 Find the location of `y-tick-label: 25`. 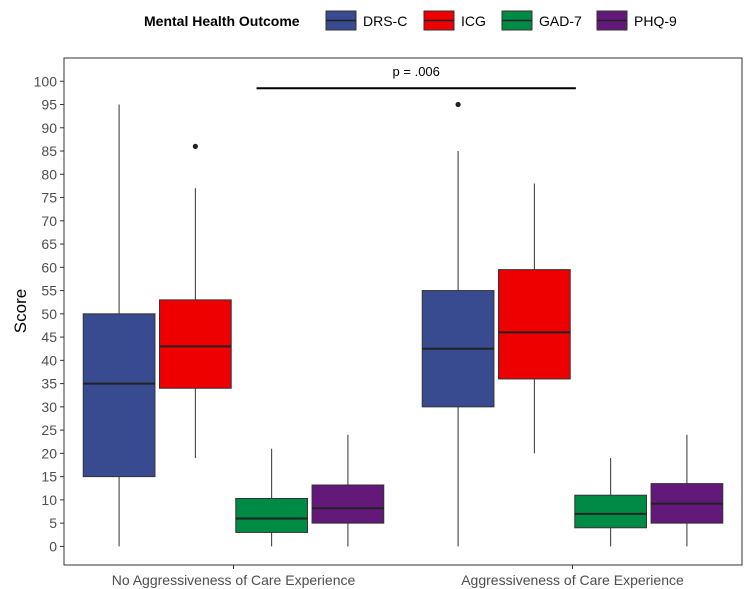

y-tick-label: 25 is located at coordinates (49, 430).